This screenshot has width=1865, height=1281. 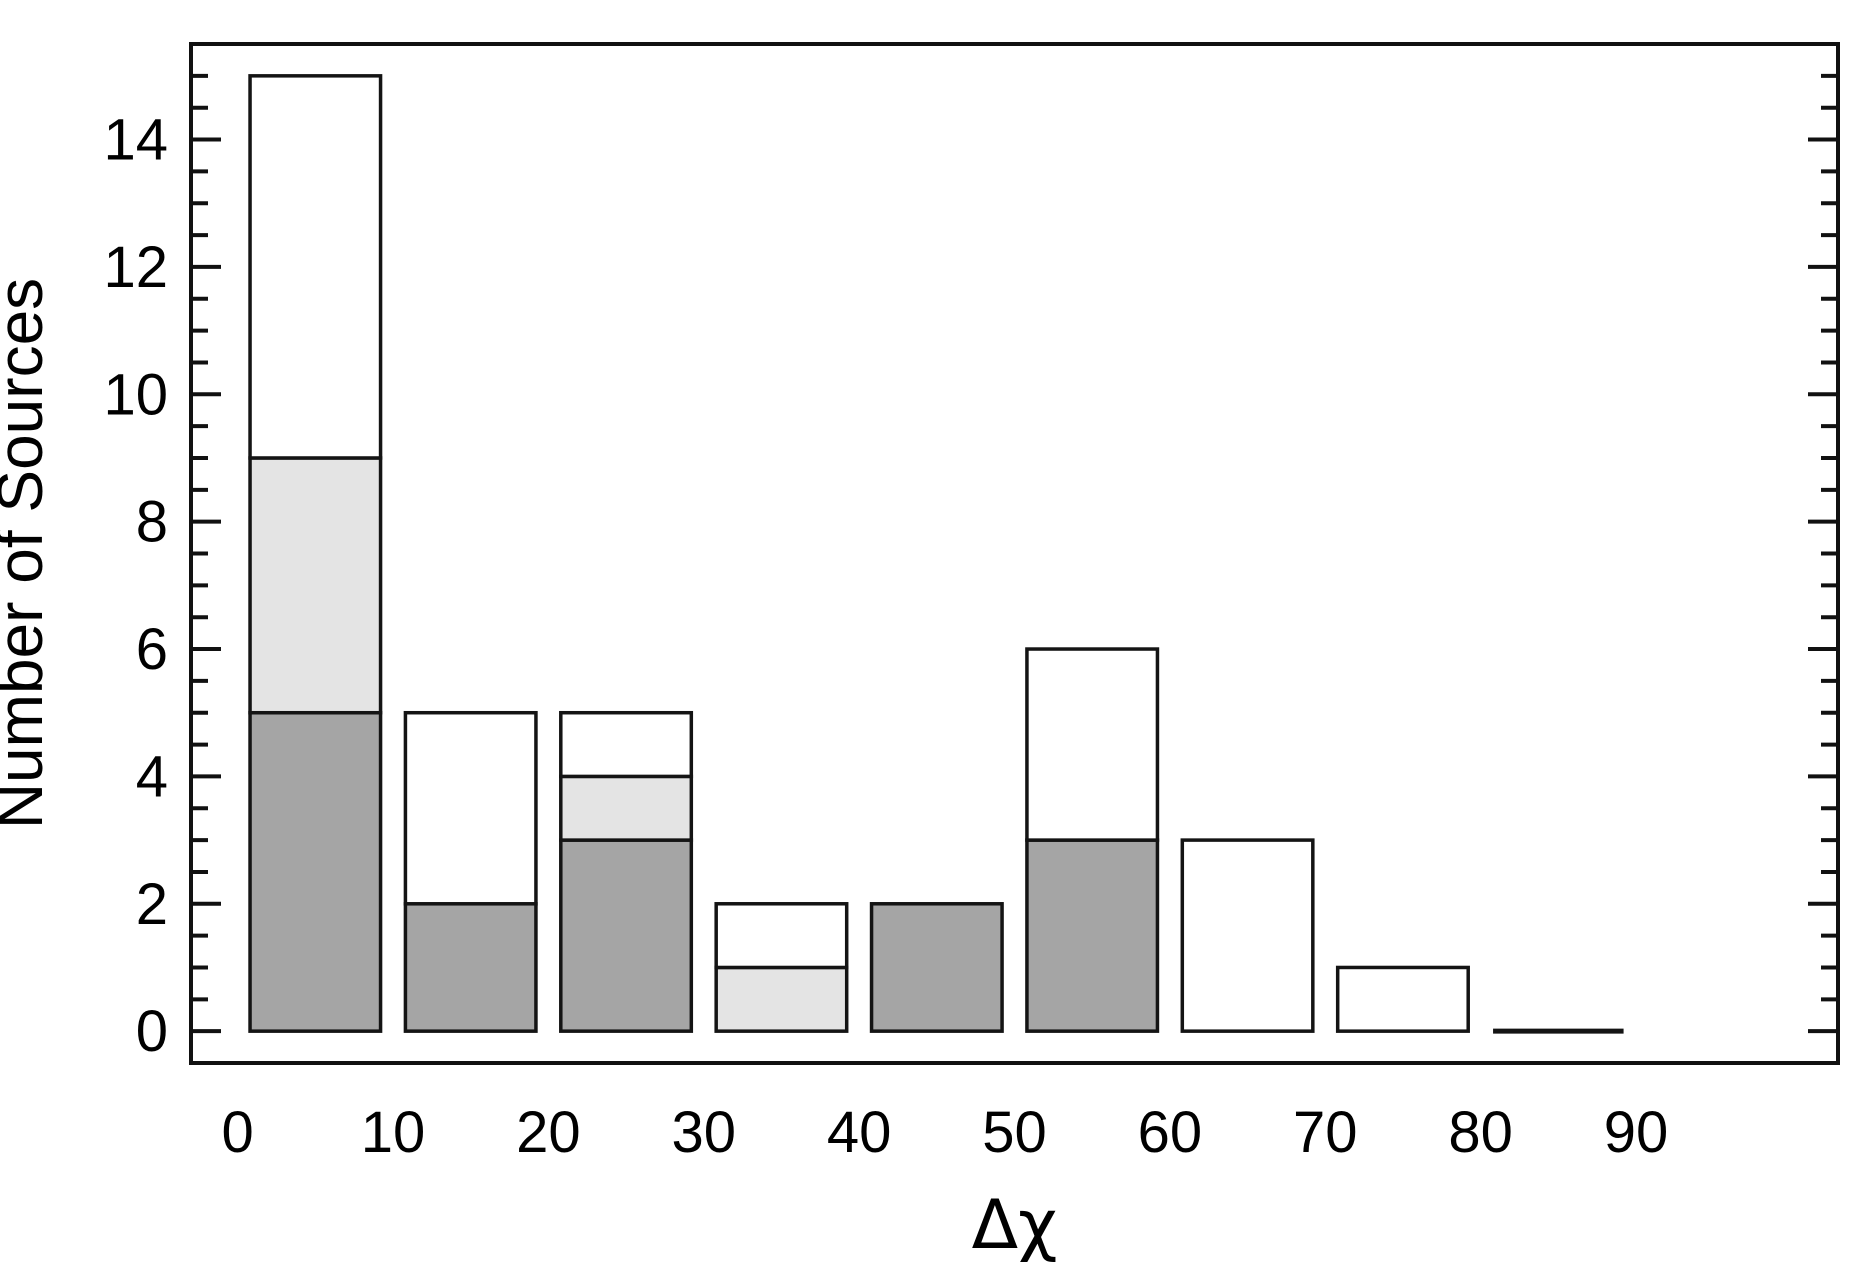 What do you see at coordinates (1014, 1132) in the screenshot?
I see `x-tick-label-50: 50` at bounding box center [1014, 1132].